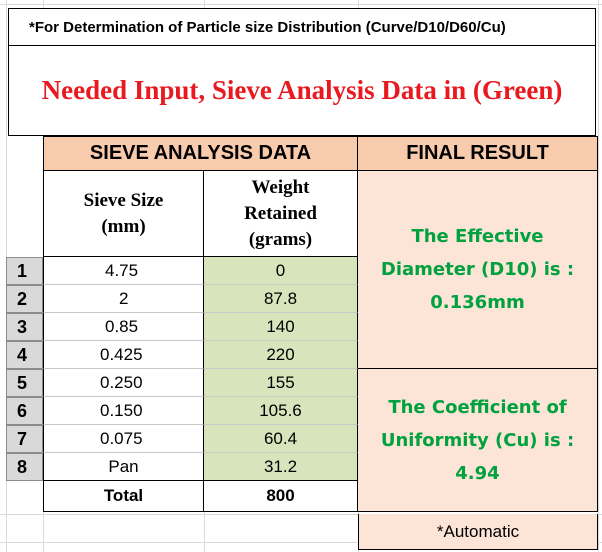  What do you see at coordinates (123, 327) in the screenshot?
I see `sieve-size-cell: 0.85` at bounding box center [123, 327].